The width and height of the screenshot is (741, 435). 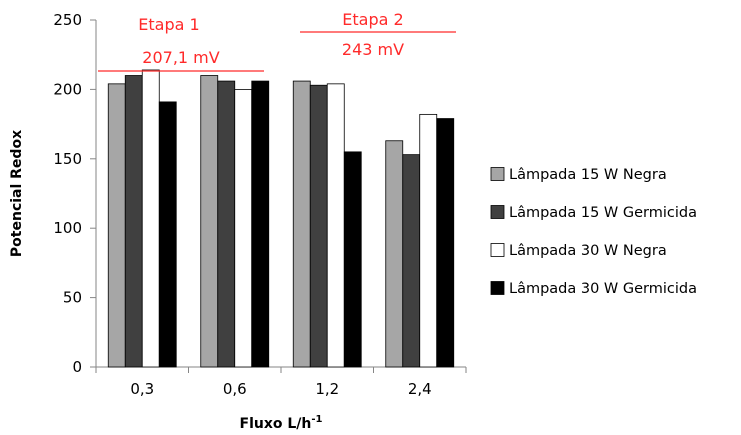 I want to click on x-tick-label: 2,4, so click(x=420, y=389).